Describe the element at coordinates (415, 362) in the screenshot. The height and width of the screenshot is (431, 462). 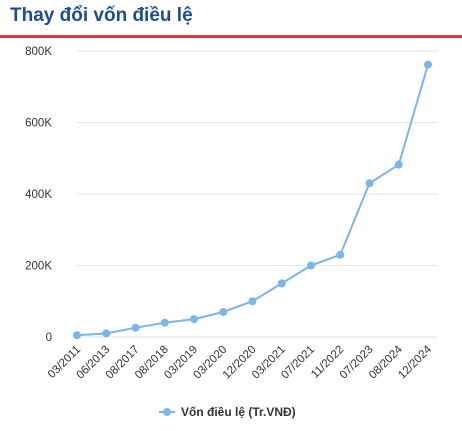
I see `x-tick-label: 12/2024` at that location.